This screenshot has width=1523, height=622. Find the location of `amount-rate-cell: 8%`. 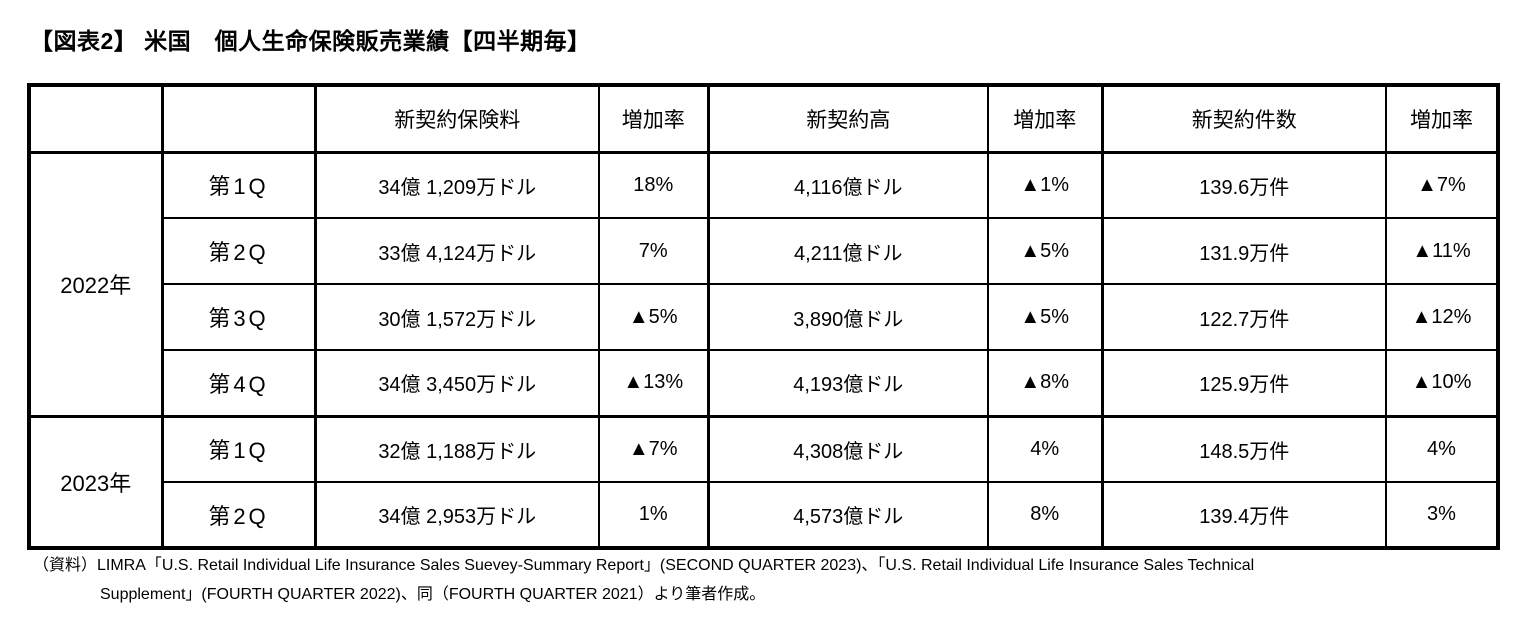

amount-rate-cell: 8% is located at coordinates (1045, 515).